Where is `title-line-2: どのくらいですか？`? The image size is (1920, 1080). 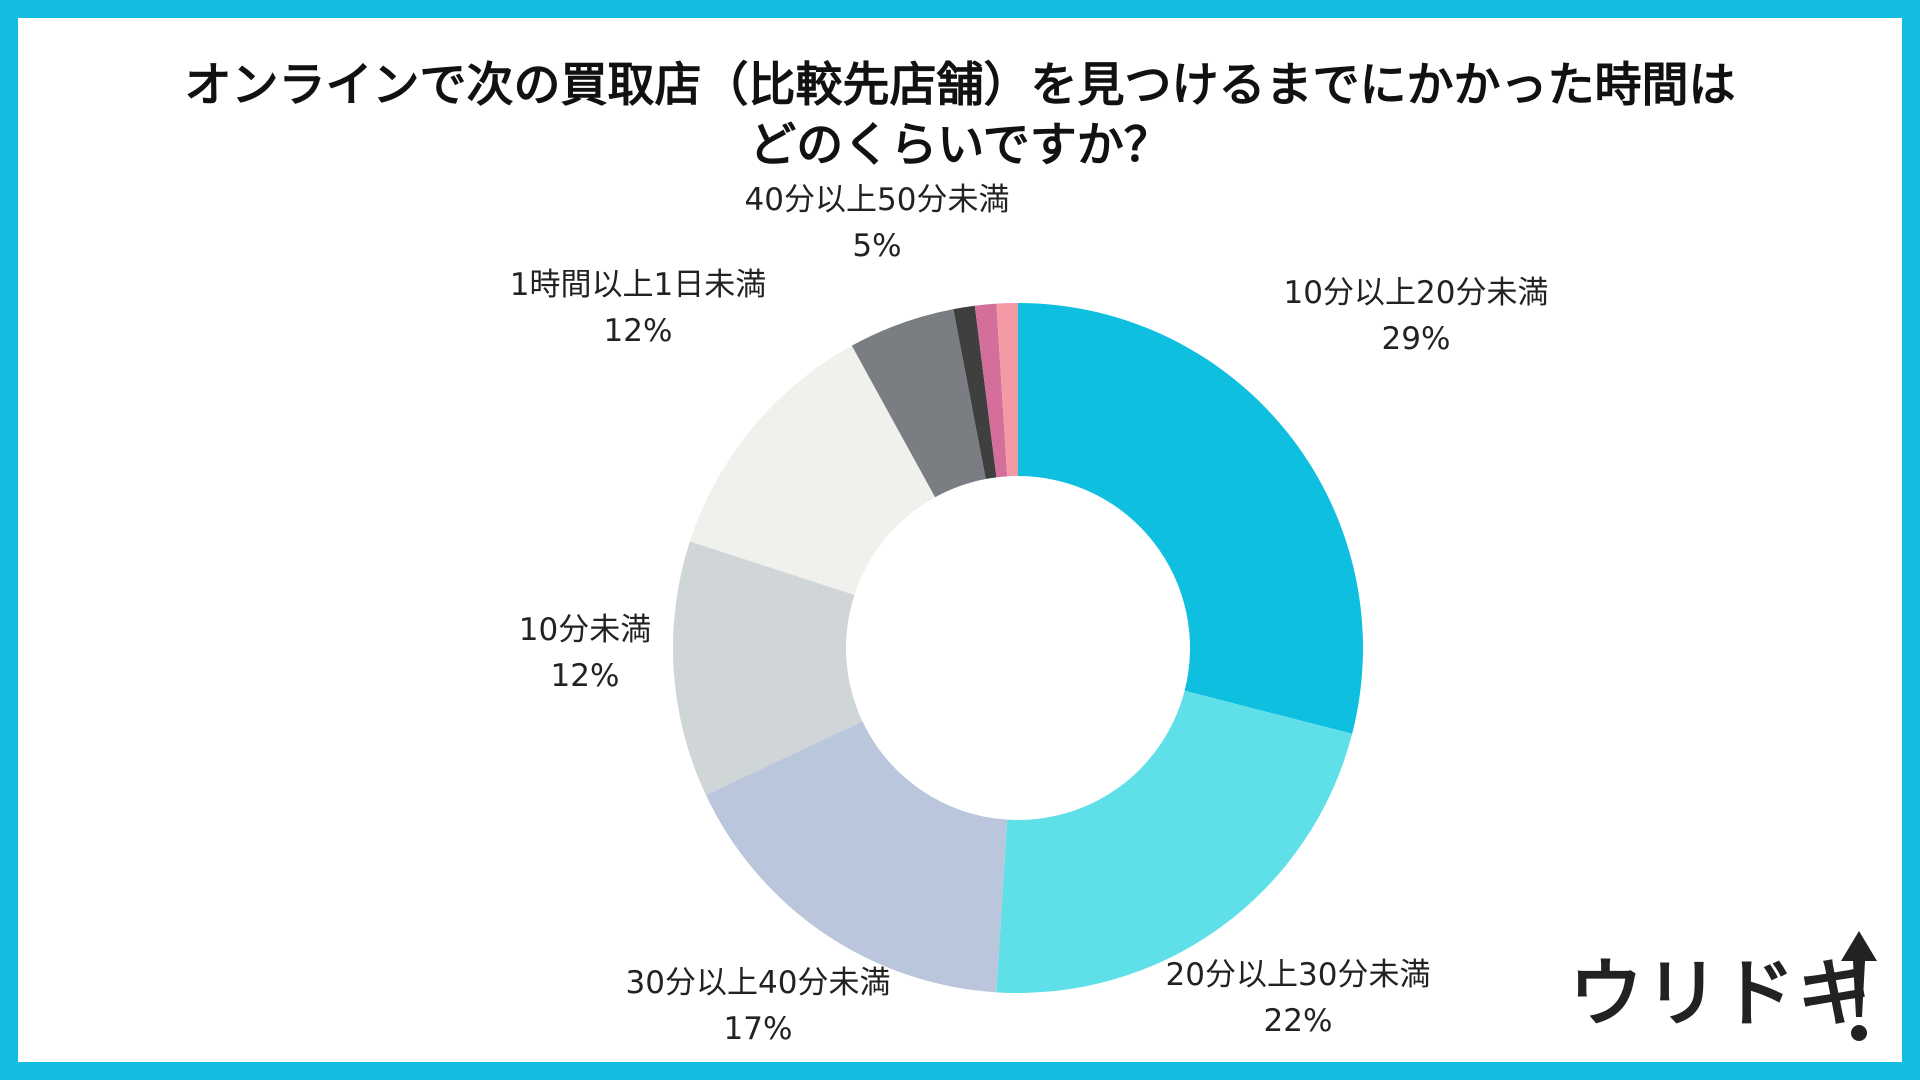
title-line-2: どのくらいですか？ is located at coordinates (960, 145).